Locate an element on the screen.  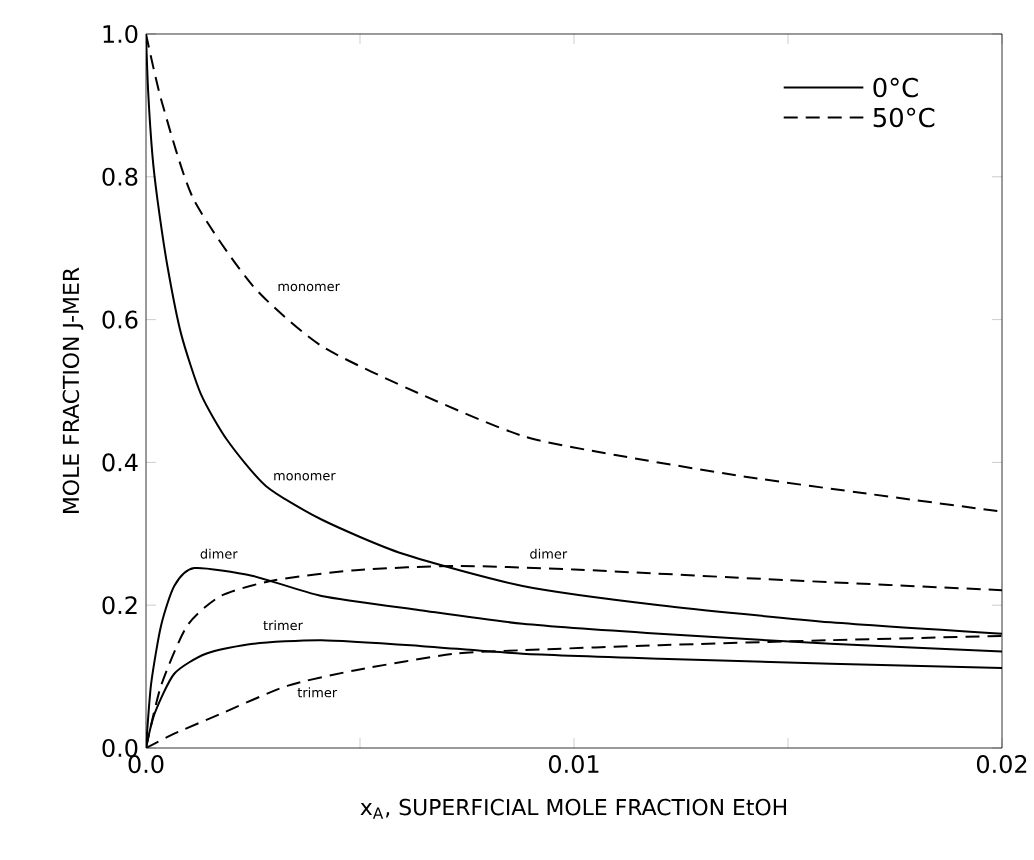
y-tick-label: 0.6 is located at coordinates (120, 319).